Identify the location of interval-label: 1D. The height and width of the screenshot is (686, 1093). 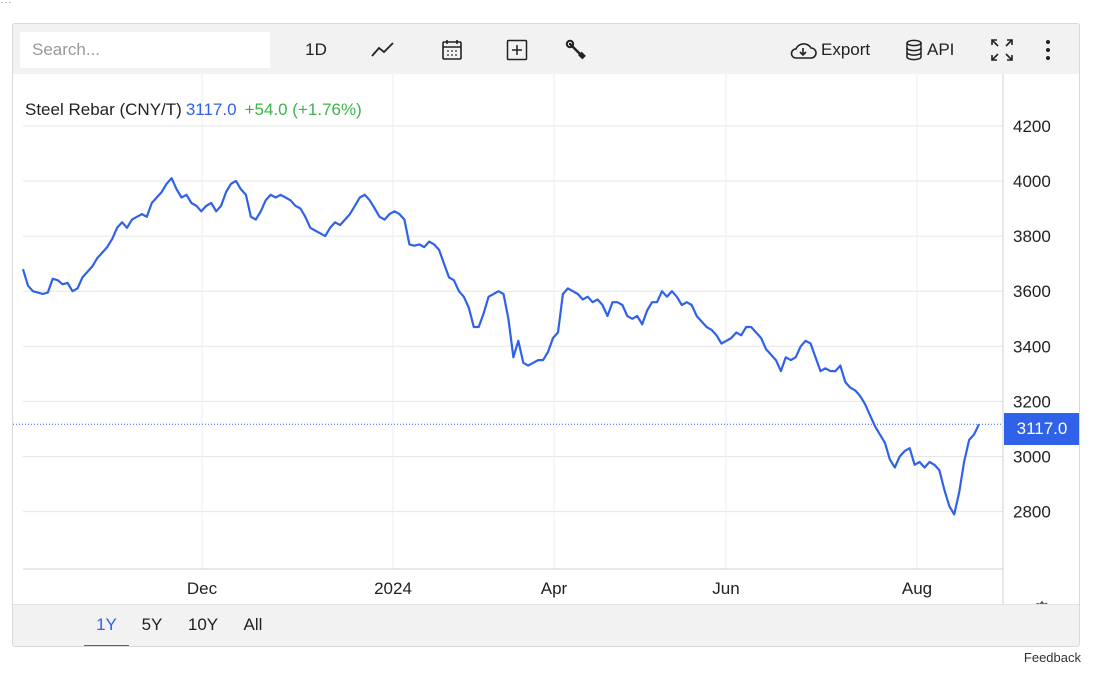
(316, 49).